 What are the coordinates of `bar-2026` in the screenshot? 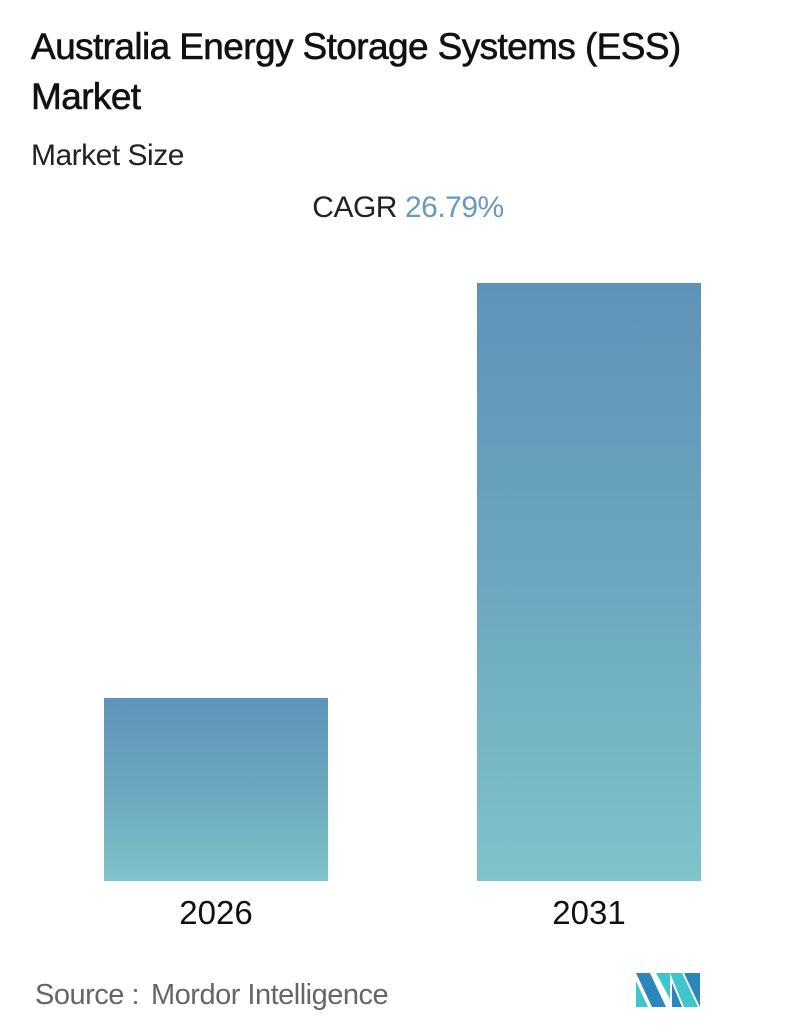 It's located at (216, 789).